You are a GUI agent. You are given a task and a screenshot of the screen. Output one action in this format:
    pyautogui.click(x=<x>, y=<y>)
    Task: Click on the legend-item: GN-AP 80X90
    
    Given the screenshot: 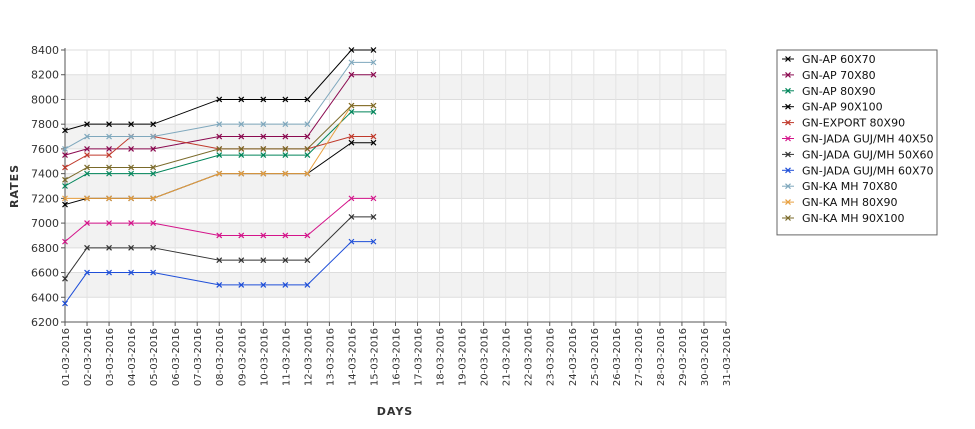 What is the action you would take?
    pyautogui.click(x=829, y=91)
    